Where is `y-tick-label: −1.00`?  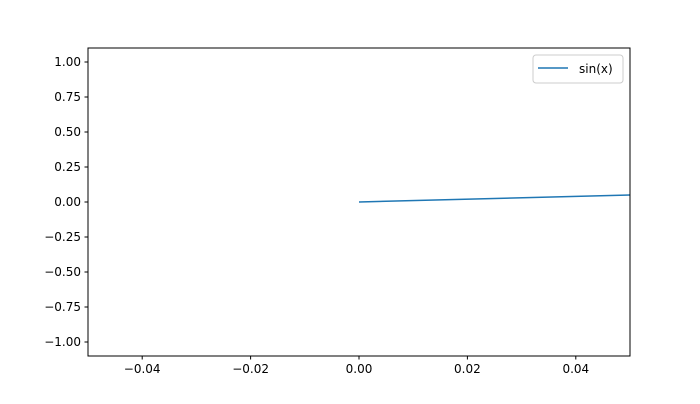 y-tick-label: −1.00 is located at coordinates (62, 342).